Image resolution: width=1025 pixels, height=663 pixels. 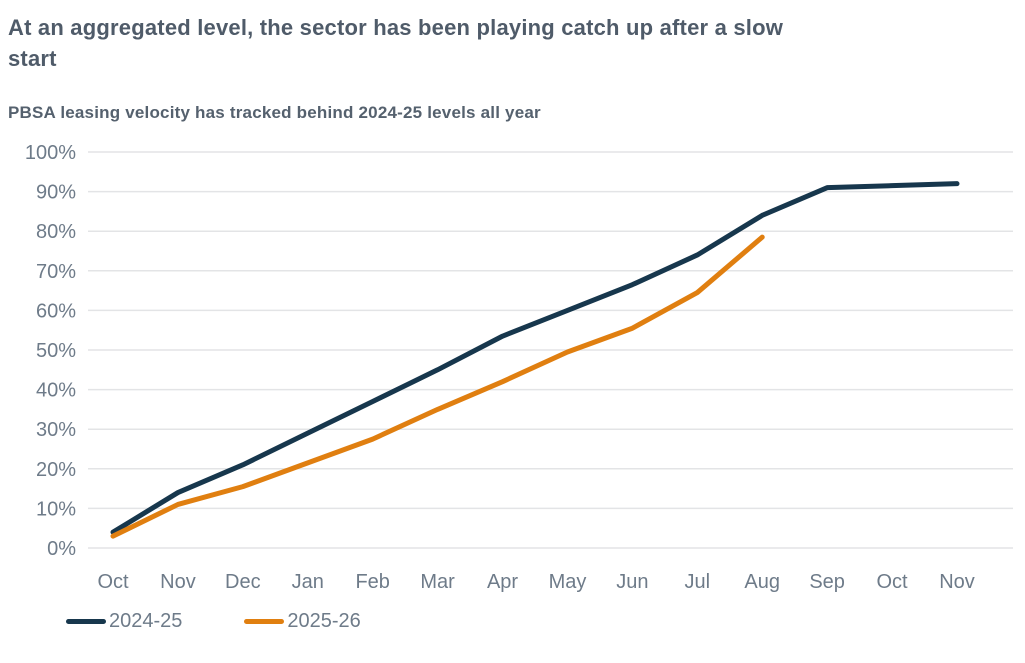 I want to click on legend-item-2024-25: 2024-25, so click(x=124, y=621).